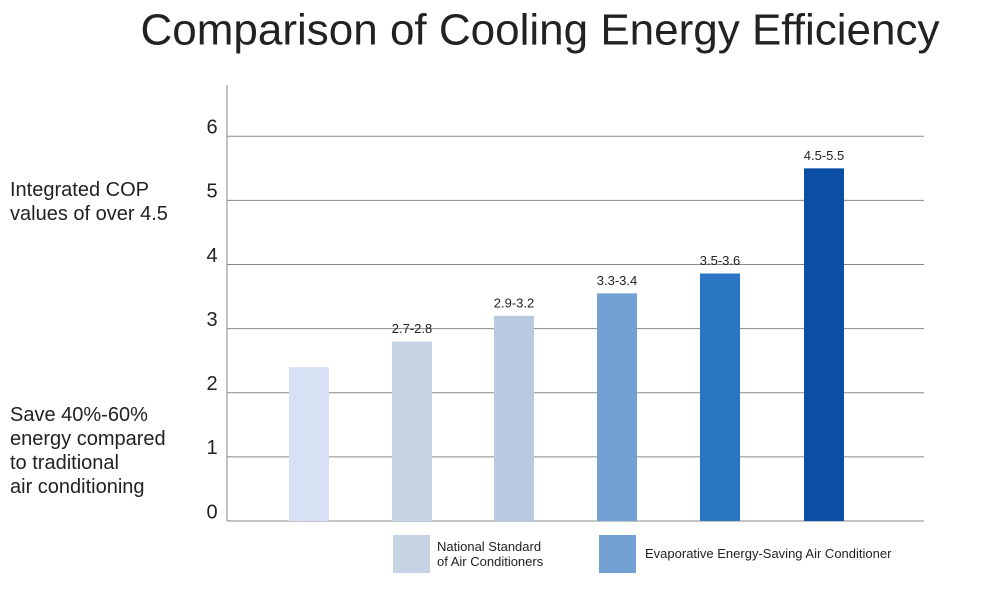 The height and width of the screenshot is (611, 1000). Describe the element at coordinates (412, 328) in the screenshot. I see `value-label: 2.7-2.8` at that location.